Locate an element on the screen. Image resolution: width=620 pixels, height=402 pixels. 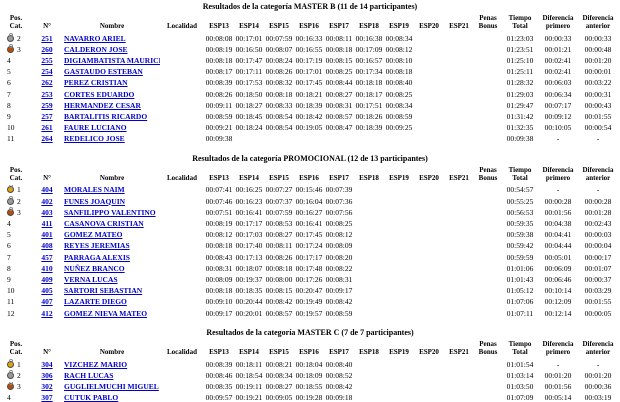
competitor-name-link: NAVARRO ARIEL is located at coordinates (95, 38).